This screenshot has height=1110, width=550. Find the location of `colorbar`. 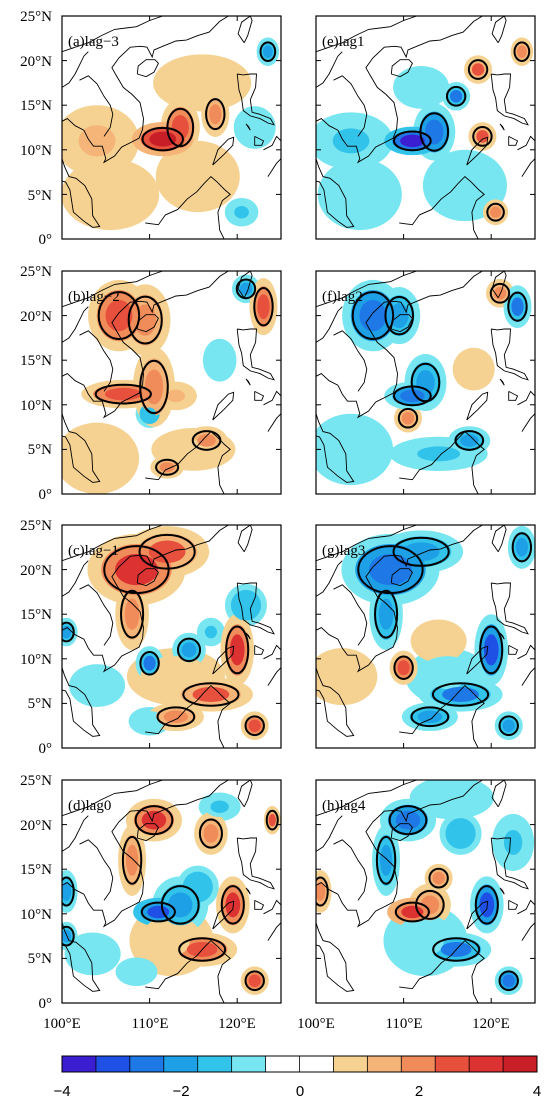

colorbar is located at coordinates (299, 1064).